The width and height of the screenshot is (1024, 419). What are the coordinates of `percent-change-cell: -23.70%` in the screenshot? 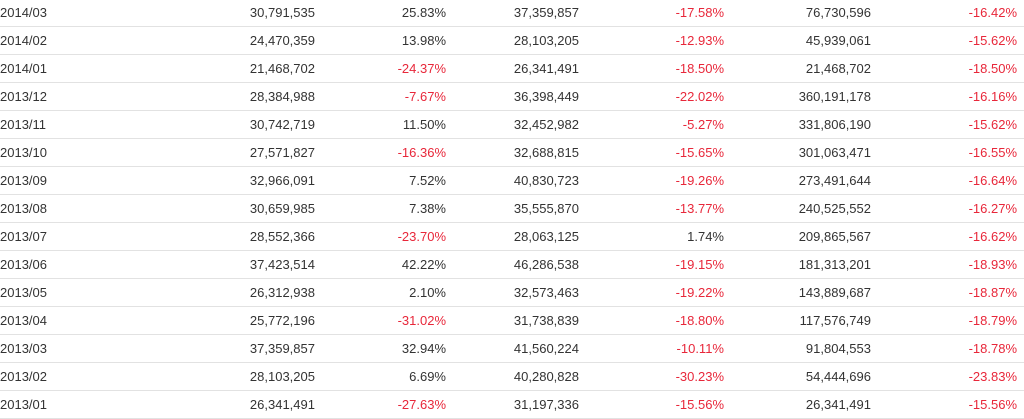 It's located at (380, 236).